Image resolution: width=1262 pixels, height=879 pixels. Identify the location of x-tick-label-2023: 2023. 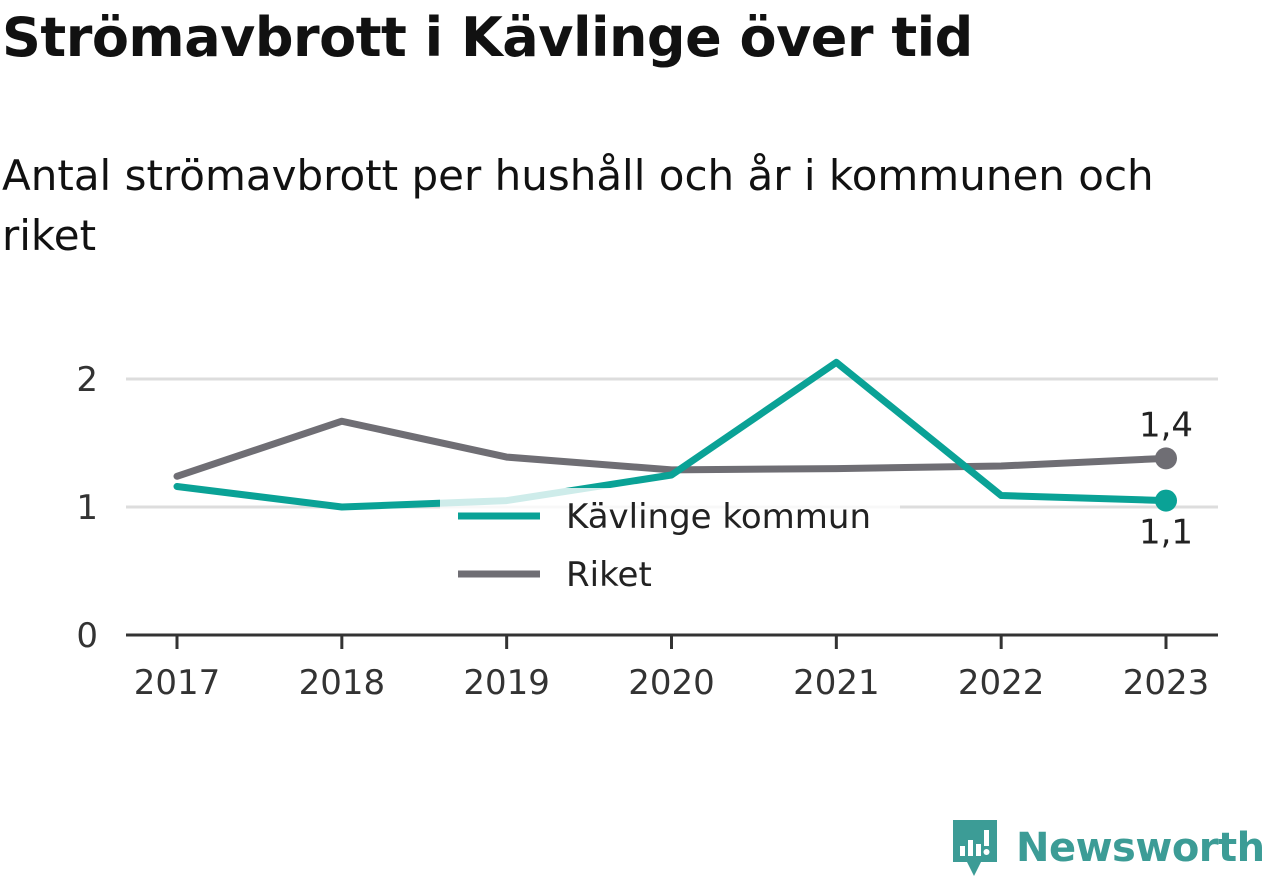
(1166, 683).